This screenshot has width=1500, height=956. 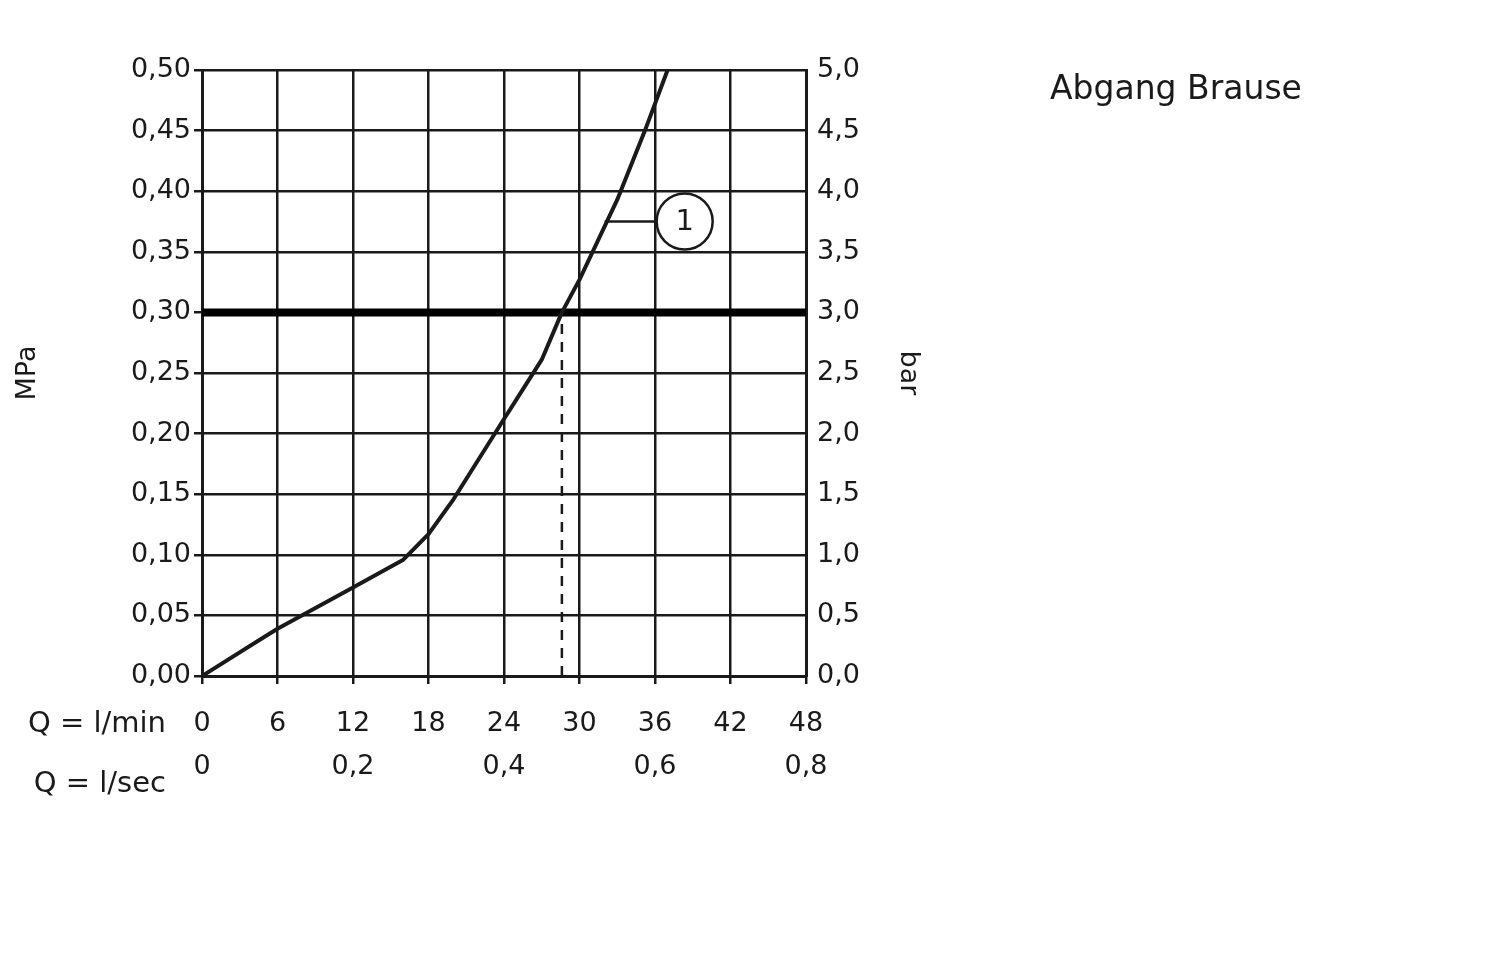 What do you see at coordinates (160, 492) in the screenshot?
I see `y-tick-label: 0,15` at bounding box center [160, 492].